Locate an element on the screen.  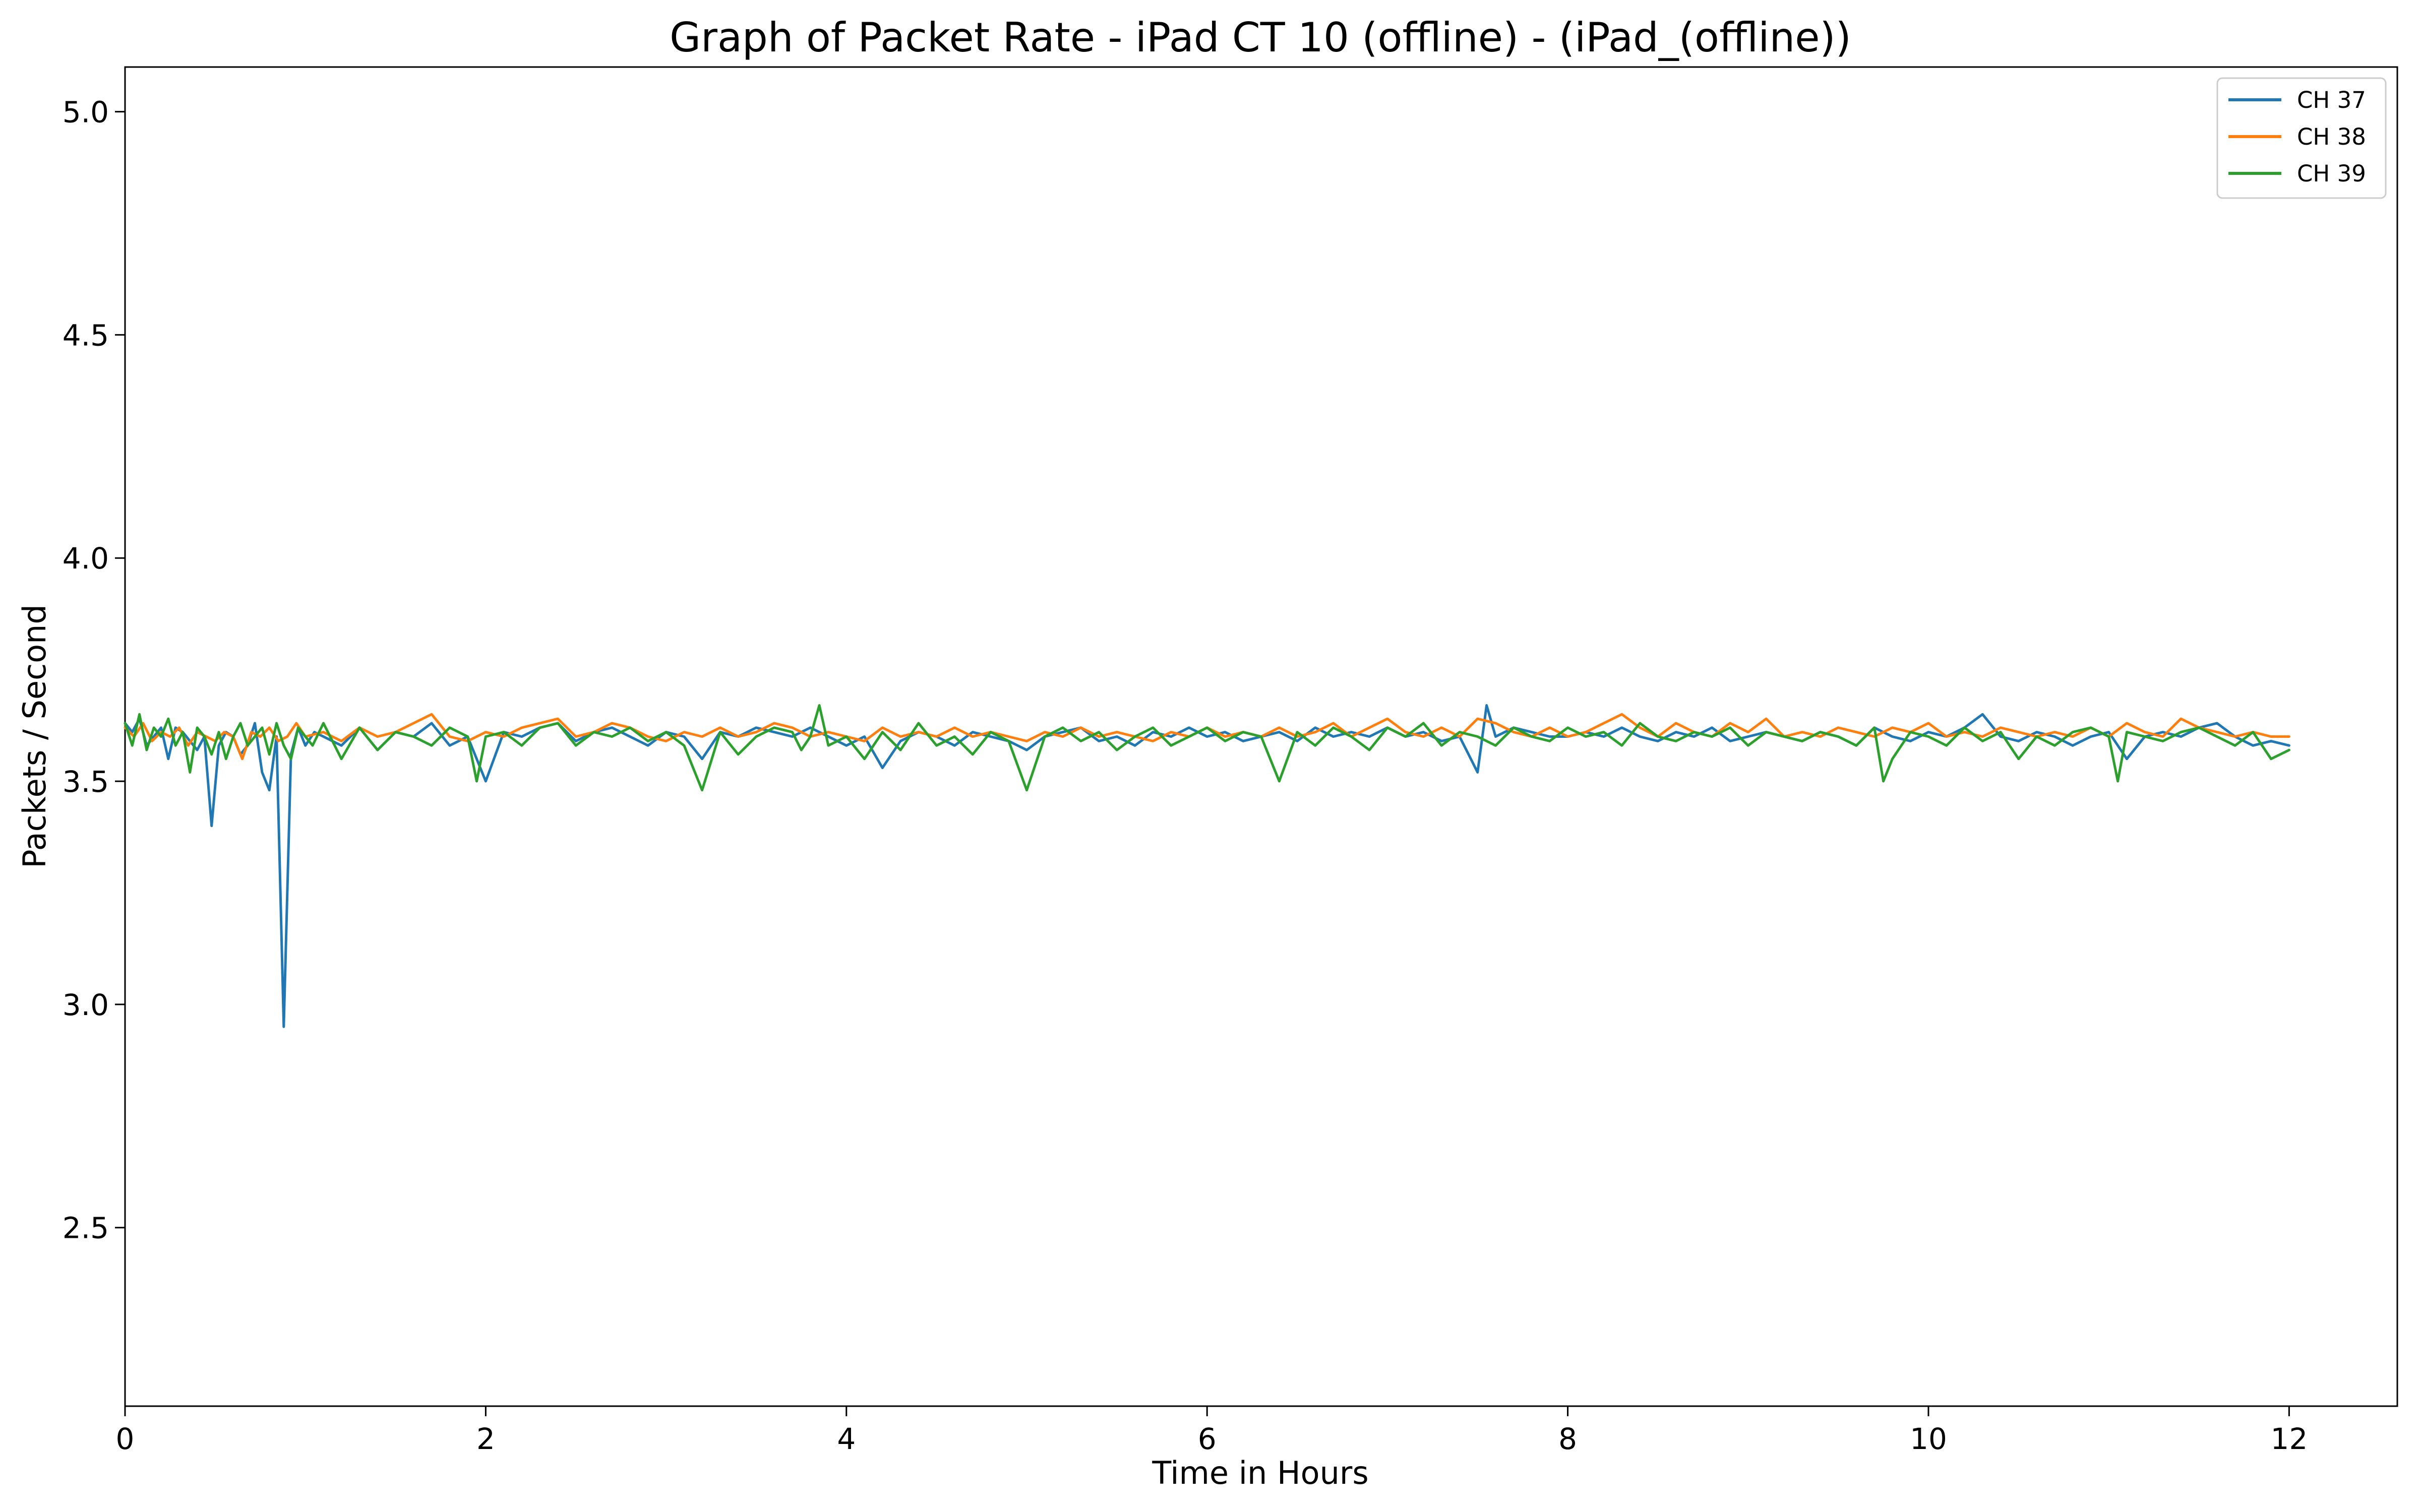
y-axis: 2.5 3.0 3.5 4.0 4.5 5.0 is located at coordinates (94, 670).